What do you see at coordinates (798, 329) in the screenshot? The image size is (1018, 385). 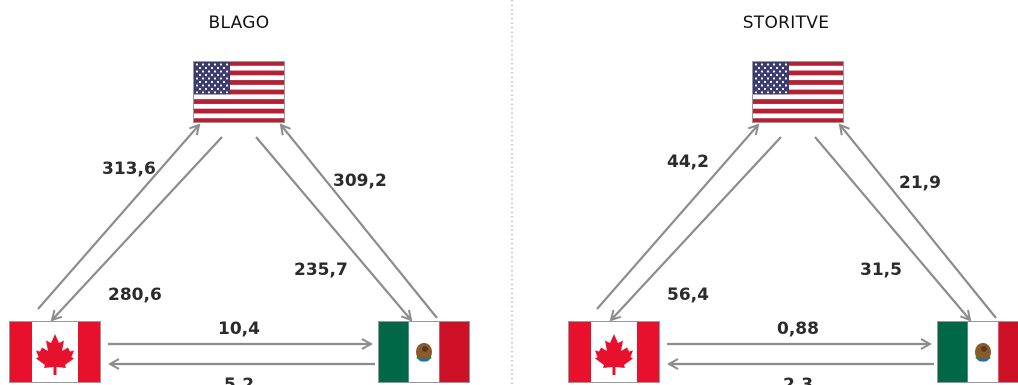 I see `value-canada-to-mexico: 0,88` at bounding box center [798, 329].